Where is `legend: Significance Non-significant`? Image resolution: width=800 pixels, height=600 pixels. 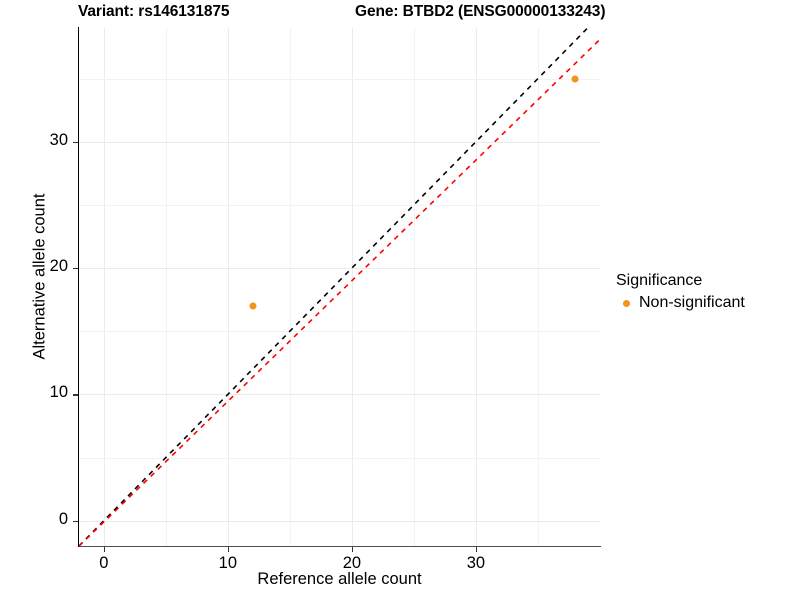
legend: Significance Non-significant is located at coordinates (706, 292).